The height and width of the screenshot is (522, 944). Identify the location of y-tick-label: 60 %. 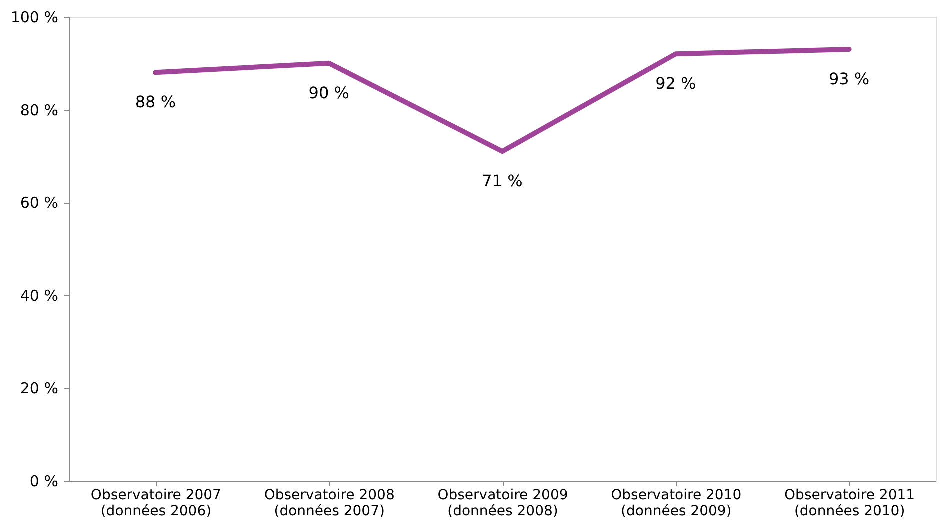
(39, 203).